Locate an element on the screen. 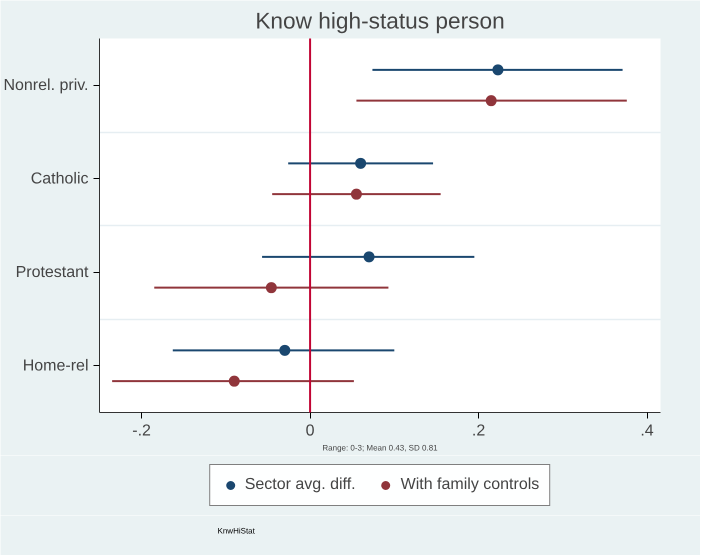 Image resolution: width=706 pixels, height=560 pixels. x-tick-label: 0 is located at coordinates (310, 431).